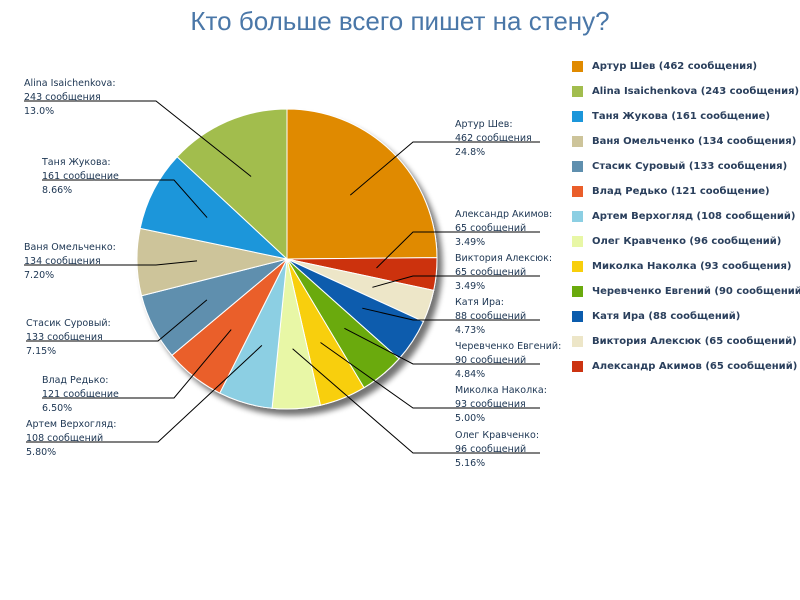  Describe the element at coordinates (41, 351) in the screenshot. I see `slice-label-percent: 7.15%` at that location.